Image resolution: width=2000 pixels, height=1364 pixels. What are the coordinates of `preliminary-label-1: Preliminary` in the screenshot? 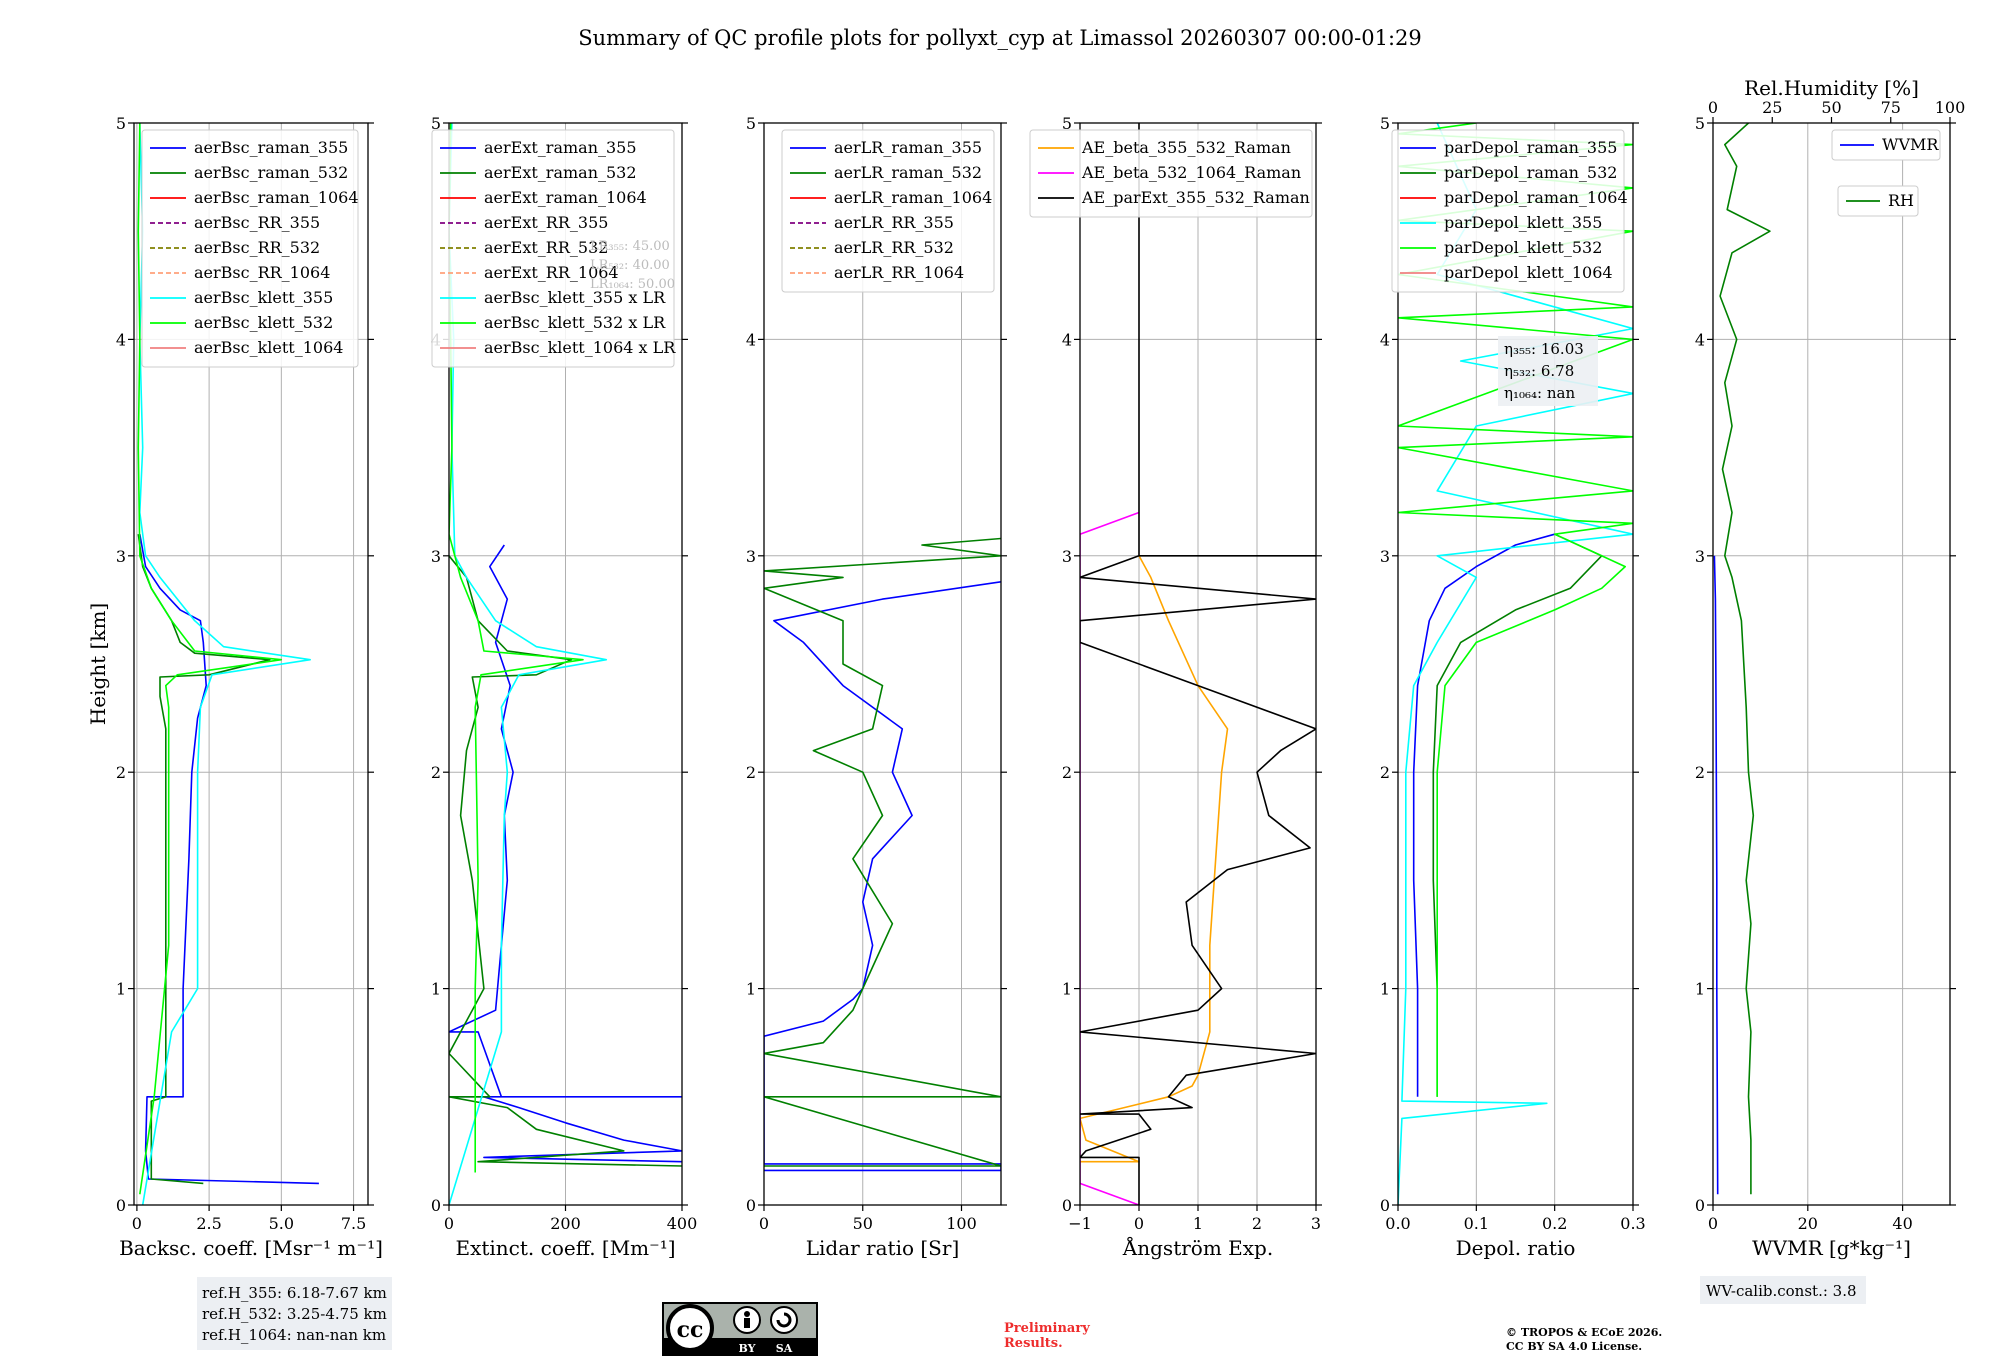 It's located at (1047, 1328).